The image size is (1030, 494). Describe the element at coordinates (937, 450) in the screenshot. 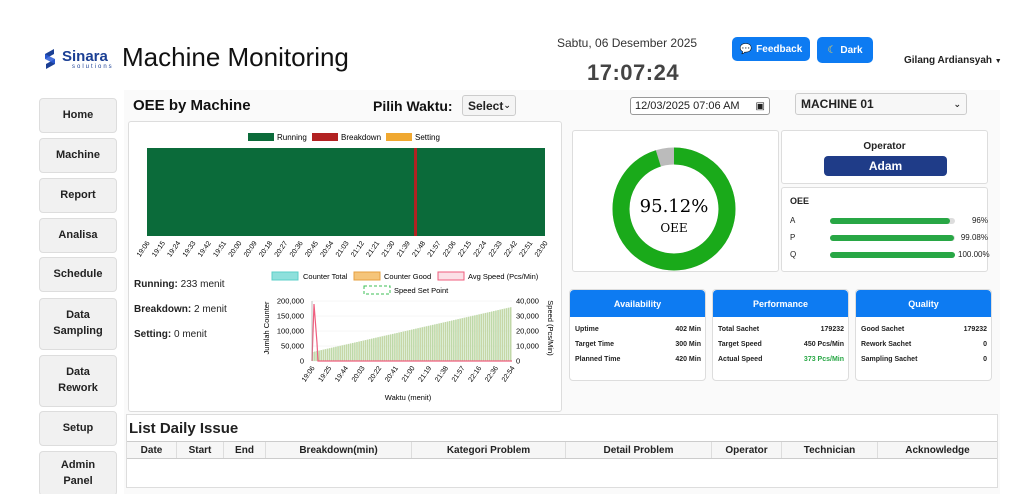

I see `col-acknowledge: Acknowledge` at that location.